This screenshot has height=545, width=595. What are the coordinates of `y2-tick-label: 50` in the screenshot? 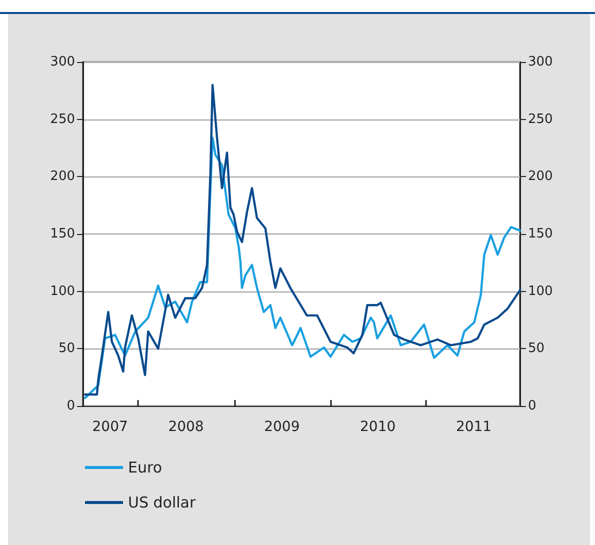 It's located at (536, 348).